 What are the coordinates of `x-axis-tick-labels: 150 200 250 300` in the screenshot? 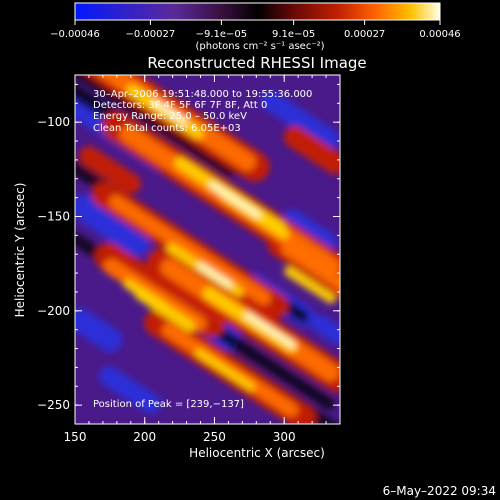 It's located at (180, 437).